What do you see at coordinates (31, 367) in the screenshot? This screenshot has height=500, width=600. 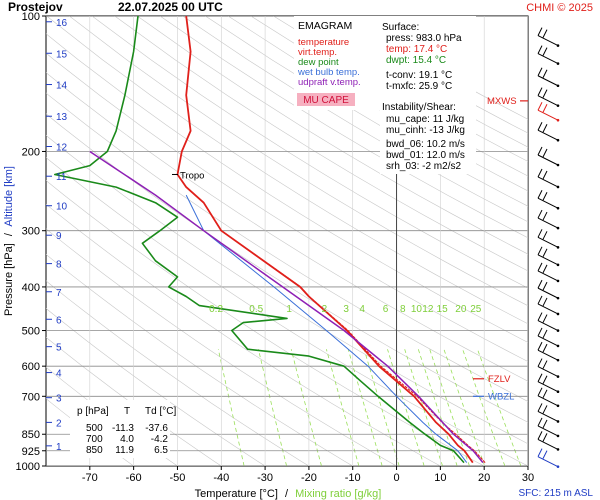 I see `pressure-tick-label: 600` at bounding box center [31, 367].